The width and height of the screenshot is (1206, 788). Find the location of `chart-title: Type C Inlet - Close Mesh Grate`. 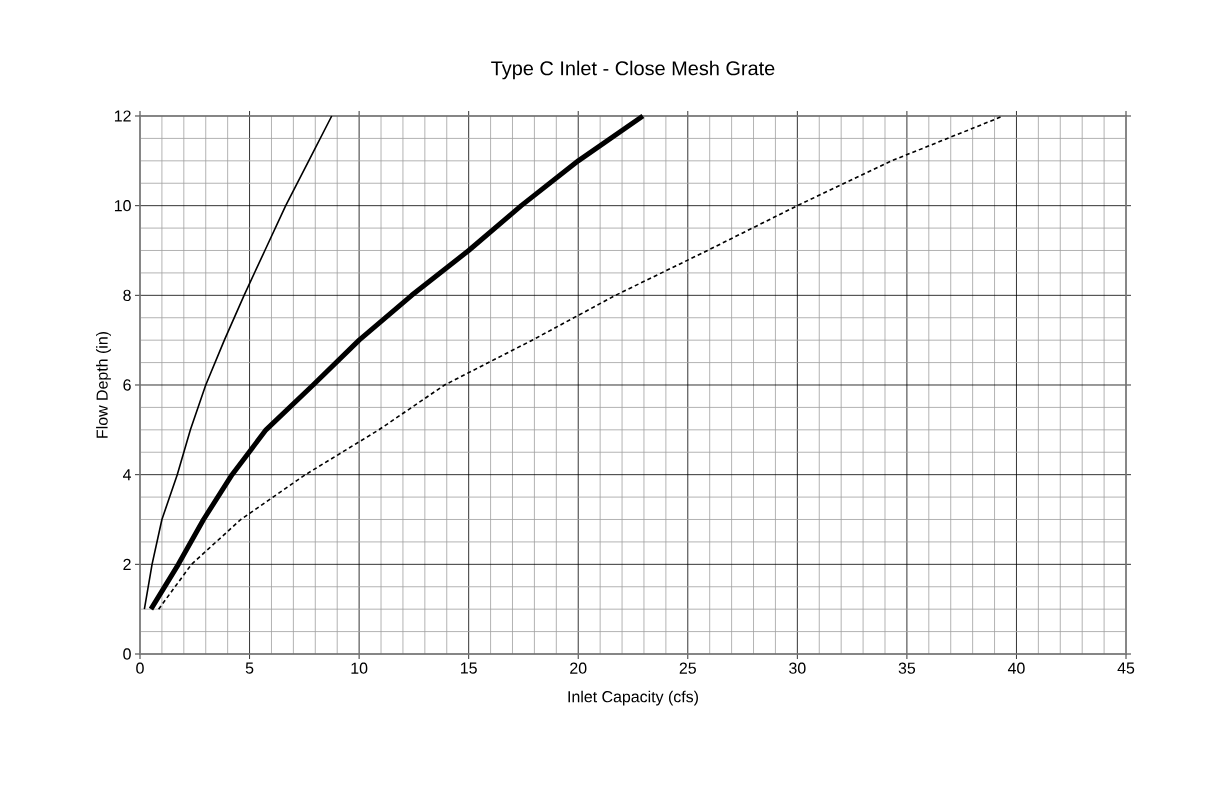

chart-title: Type C Inlet - Close Mesh Grate is located at coordinates (633, 70).